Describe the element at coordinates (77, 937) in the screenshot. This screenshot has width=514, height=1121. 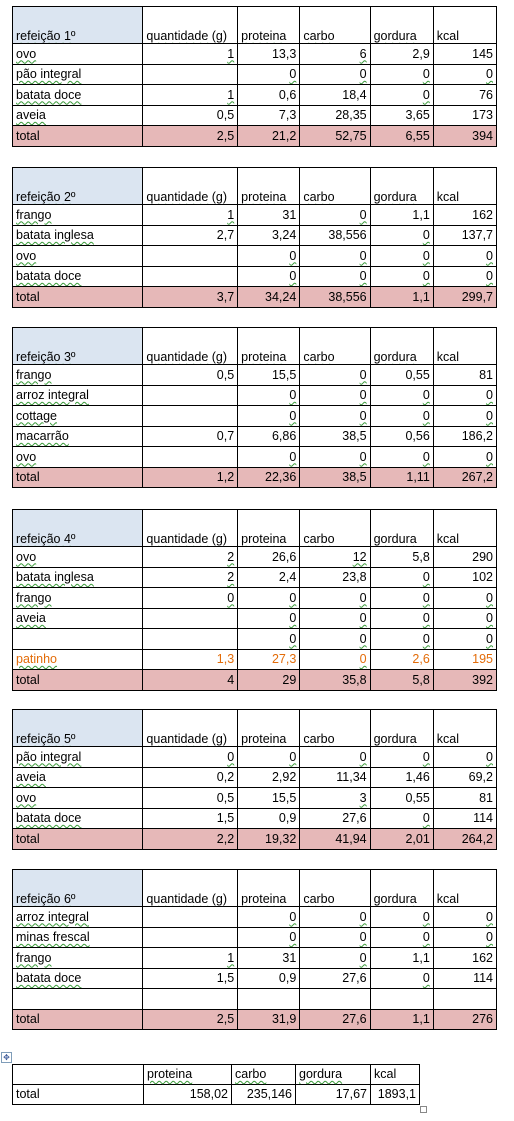
I see `food-name: minas frescal` at that location.